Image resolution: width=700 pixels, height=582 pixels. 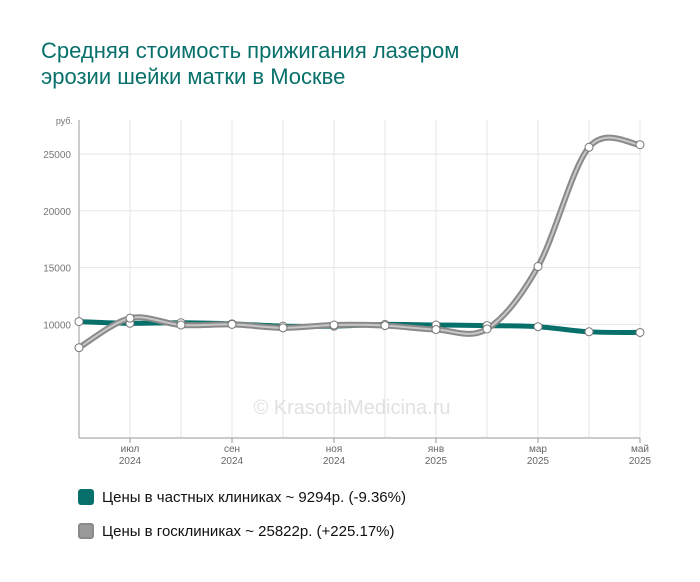 What do you see at coordinates (538, 449) in the screenshot?
I see `x-tick-month: мар` at bounding box center [538, 449].